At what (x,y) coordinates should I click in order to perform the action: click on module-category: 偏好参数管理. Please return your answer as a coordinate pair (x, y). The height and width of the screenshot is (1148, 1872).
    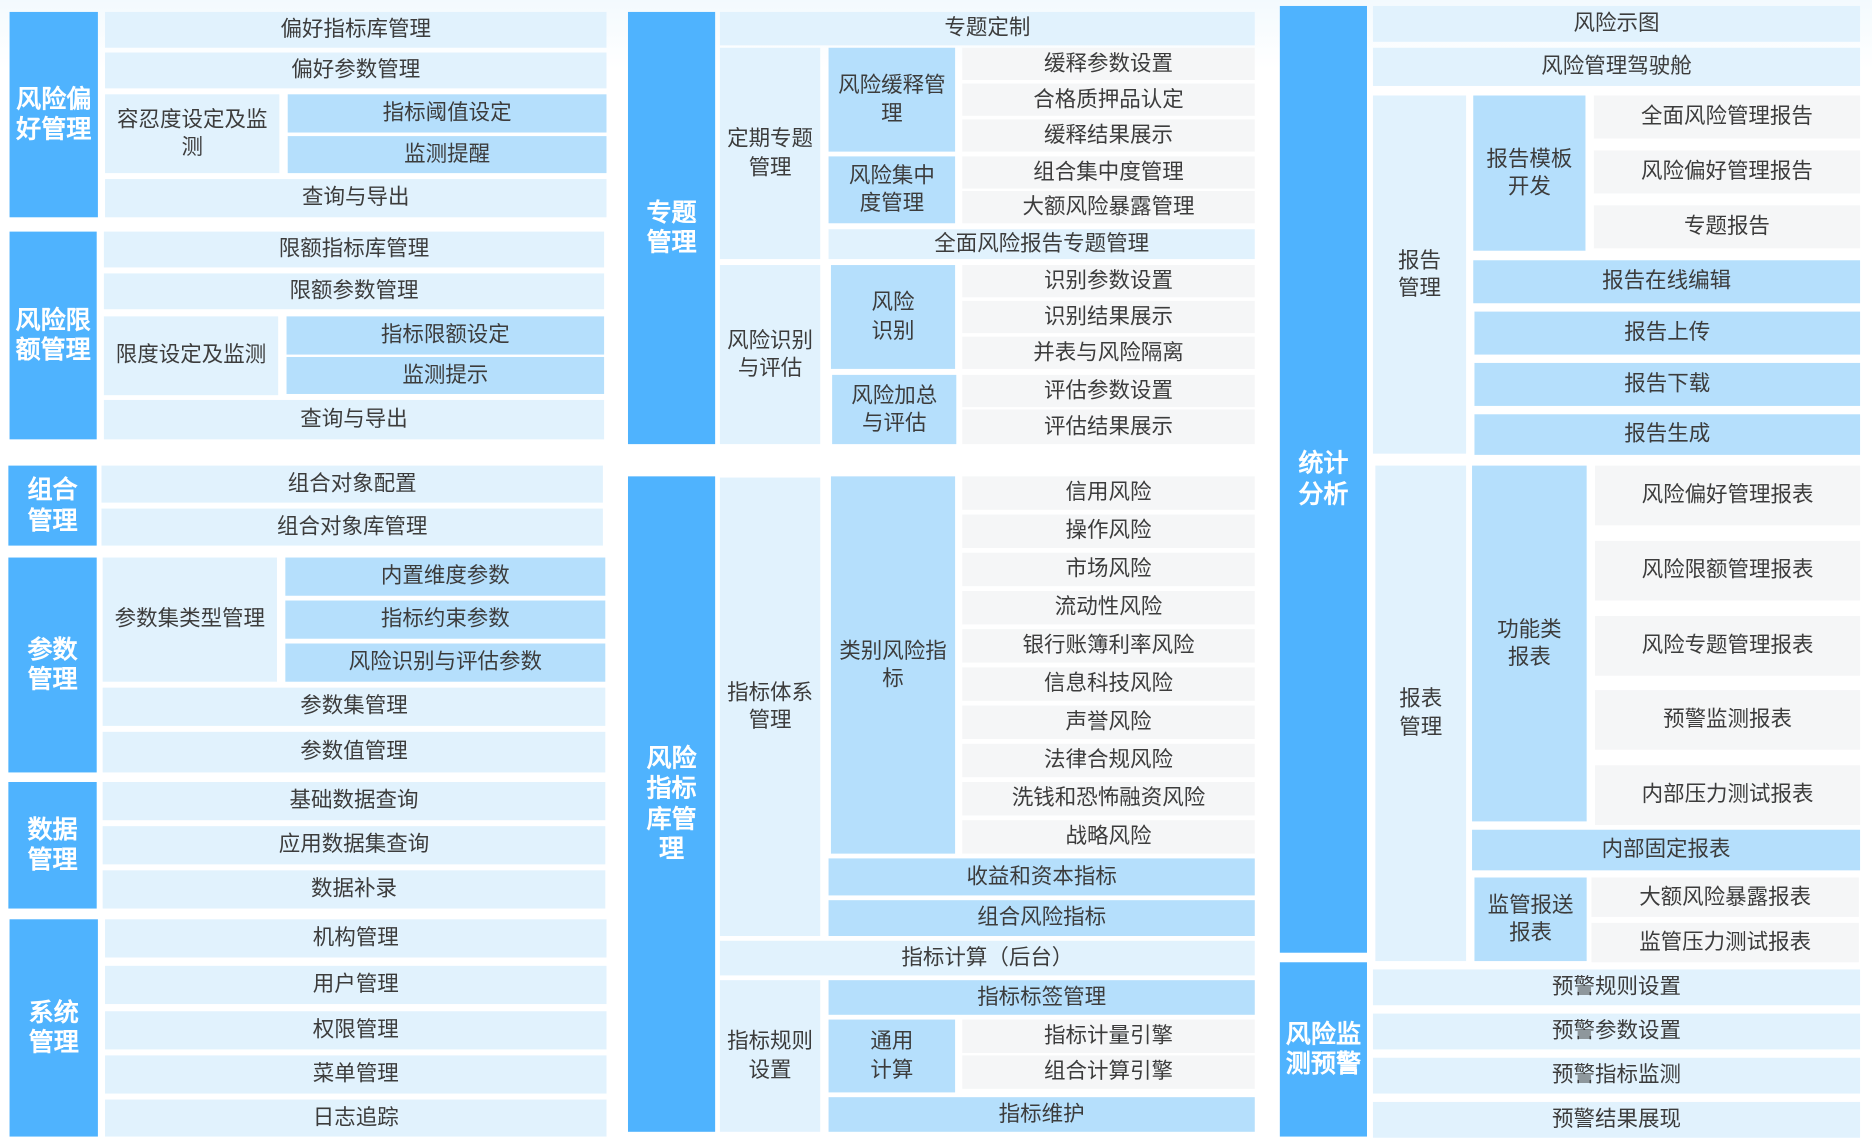
    Looking at the image, I should click on (356, 70).